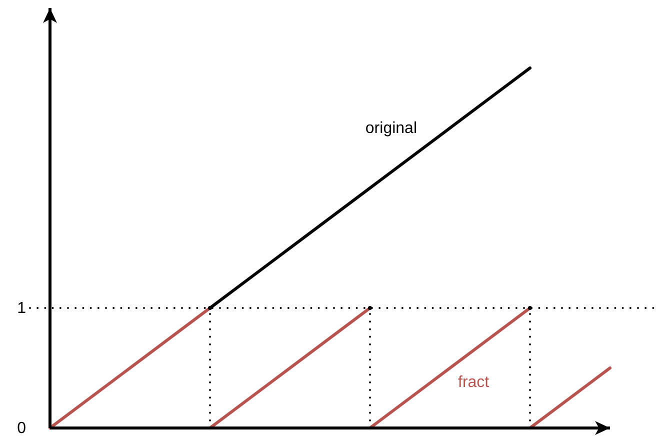 The width and height of the screenshot is (663, 442). I want to click on series-label: original, so click(391, 128).